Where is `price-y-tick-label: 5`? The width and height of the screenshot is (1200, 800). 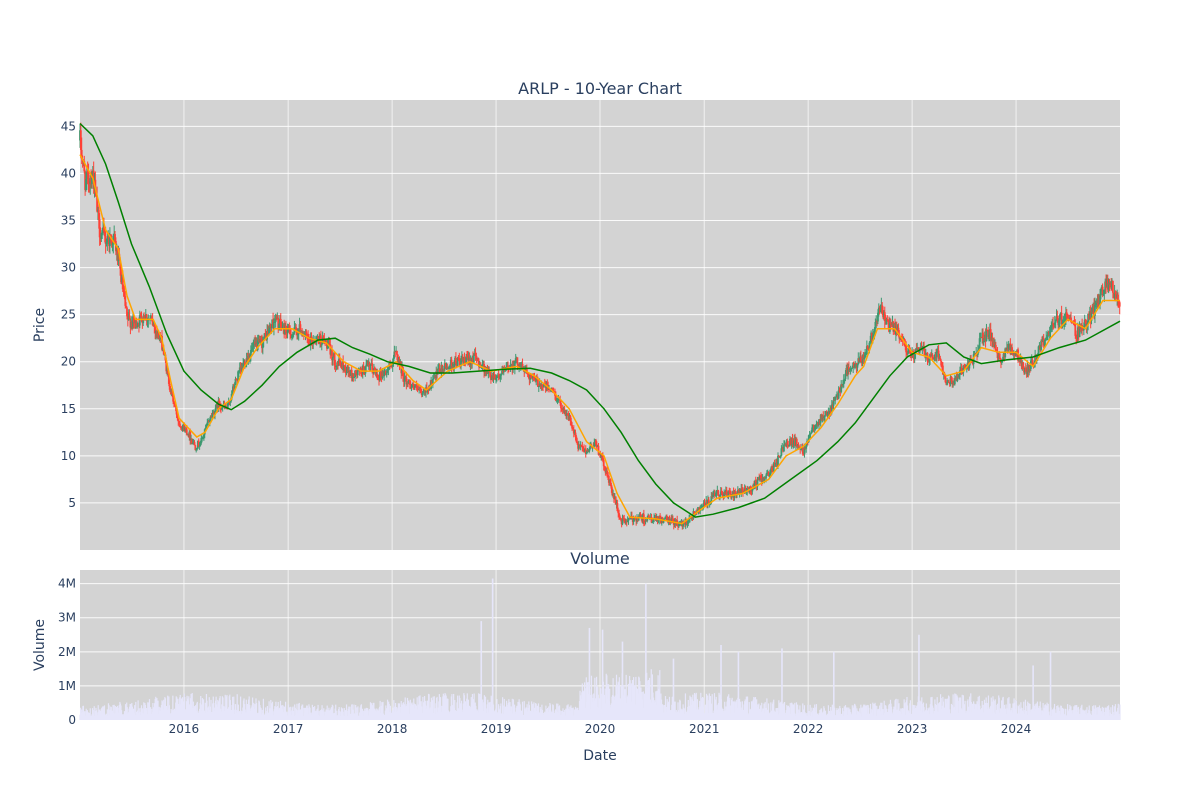
price-y-tick-label: 5 is located at coordinates (72, 503).